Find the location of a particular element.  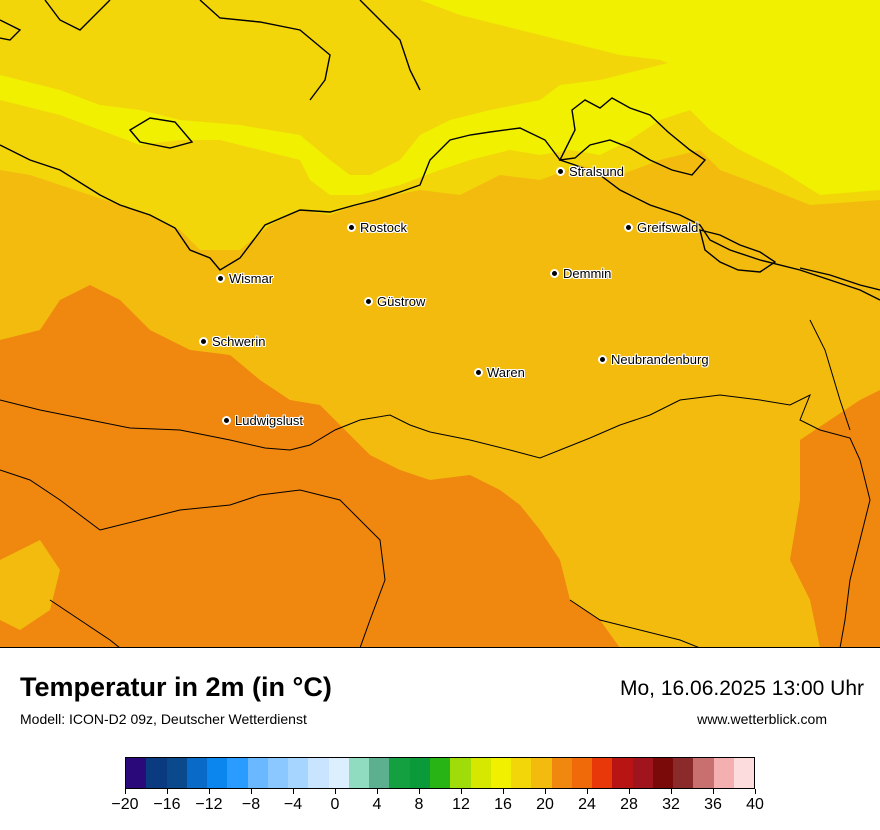

city-label: Greifswald is located at coordinates (668, 227).